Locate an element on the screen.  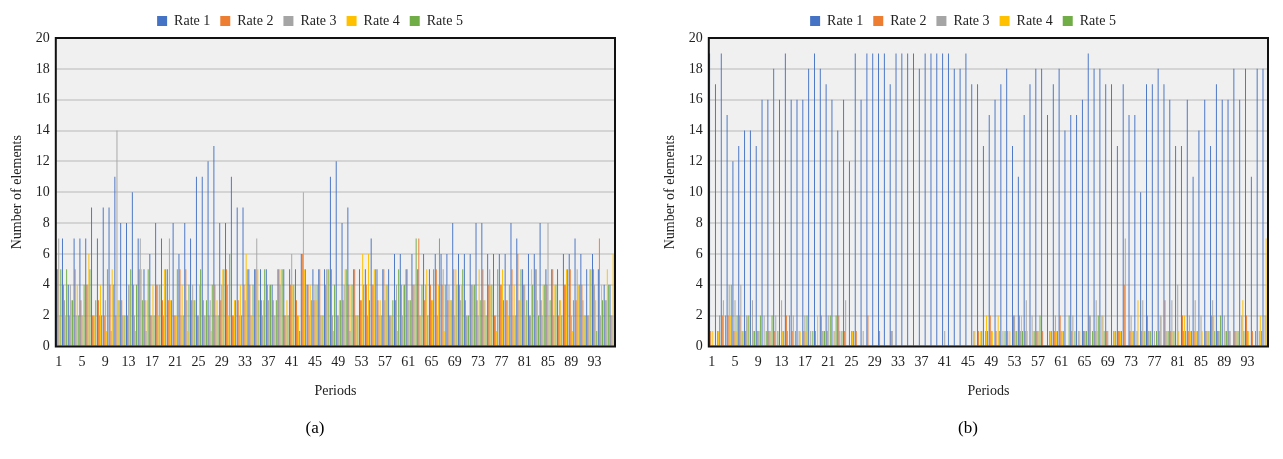
text: (a) is located at coordinates (315, 428).